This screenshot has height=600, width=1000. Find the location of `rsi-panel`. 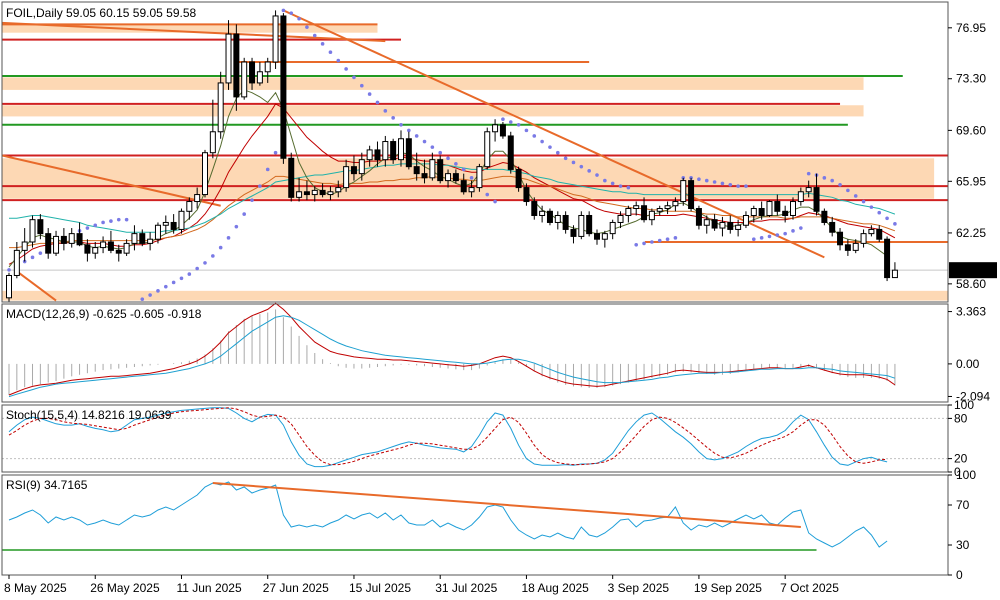

rsi-panel is located at coordinates (445, 516).